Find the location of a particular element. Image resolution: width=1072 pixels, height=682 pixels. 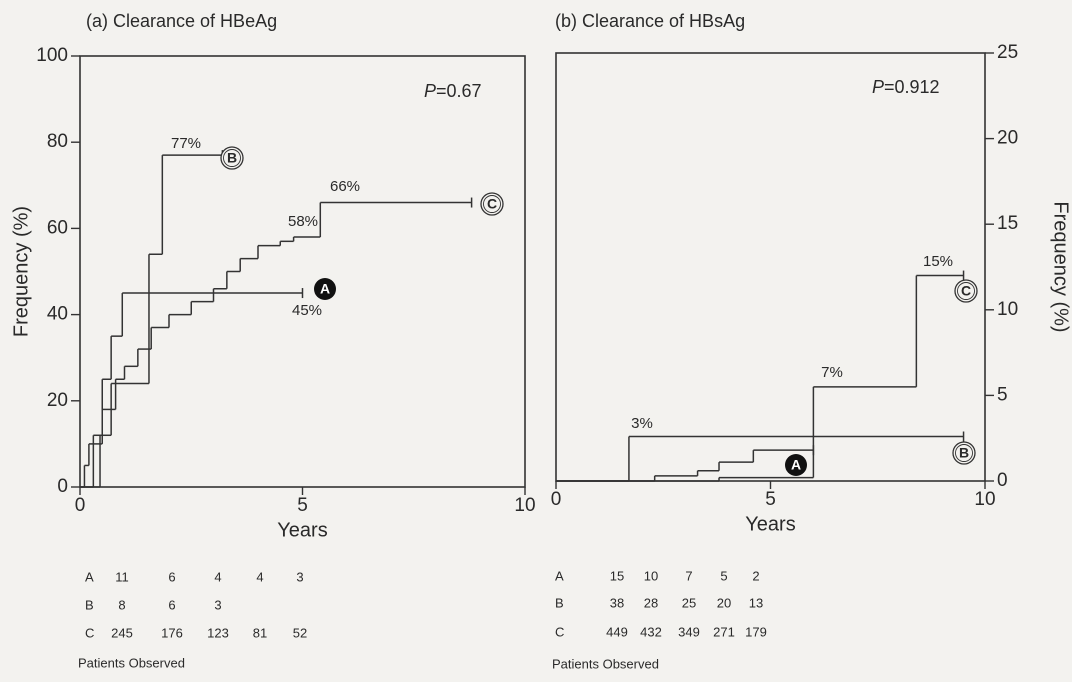

risk-count: 10 is located at coordinates (651, 575).